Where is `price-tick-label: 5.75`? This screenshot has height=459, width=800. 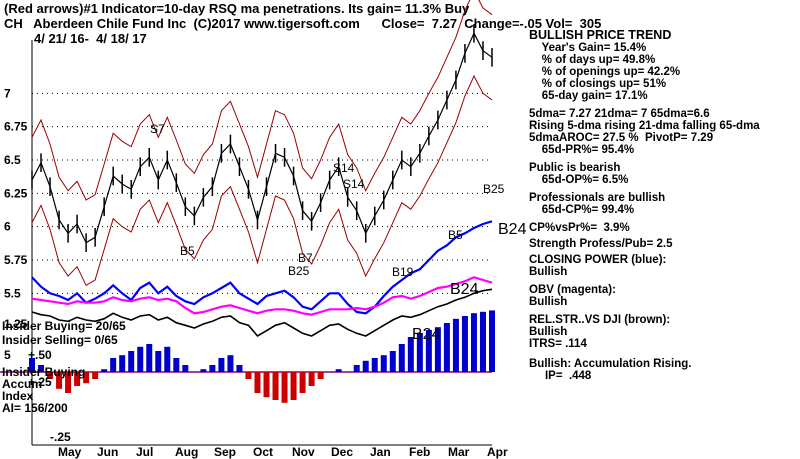
price-tick-label: 5.75 is located at coordinates (16, 260).